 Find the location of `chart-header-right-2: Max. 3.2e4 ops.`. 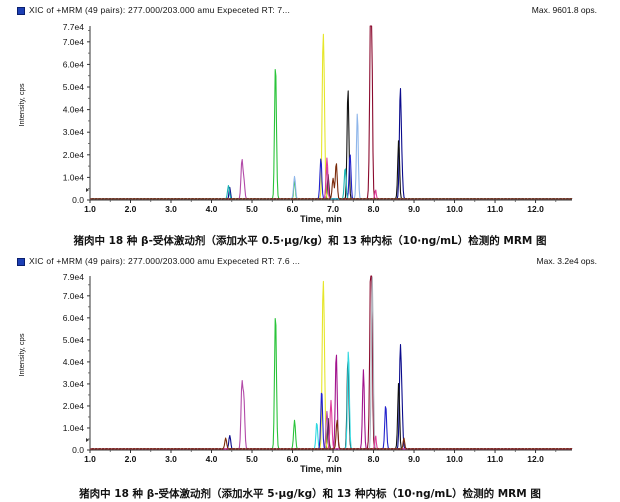

chart-header-right-2: Max. 3.2e4 ops. is located at coordinates (566, 261).